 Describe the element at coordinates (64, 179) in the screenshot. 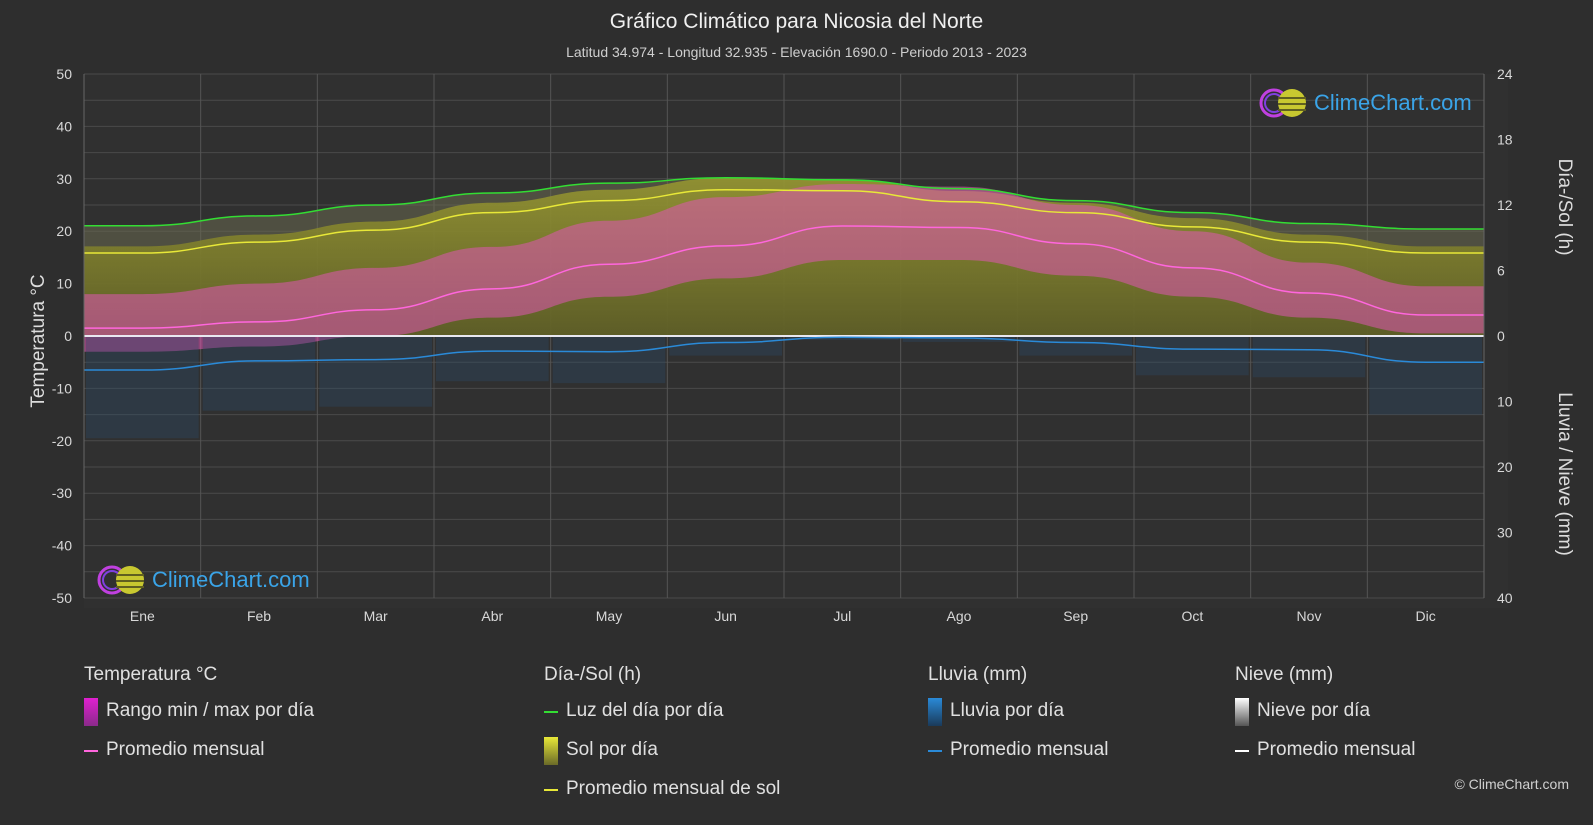

I see `y-left-tick: 30` at that location.